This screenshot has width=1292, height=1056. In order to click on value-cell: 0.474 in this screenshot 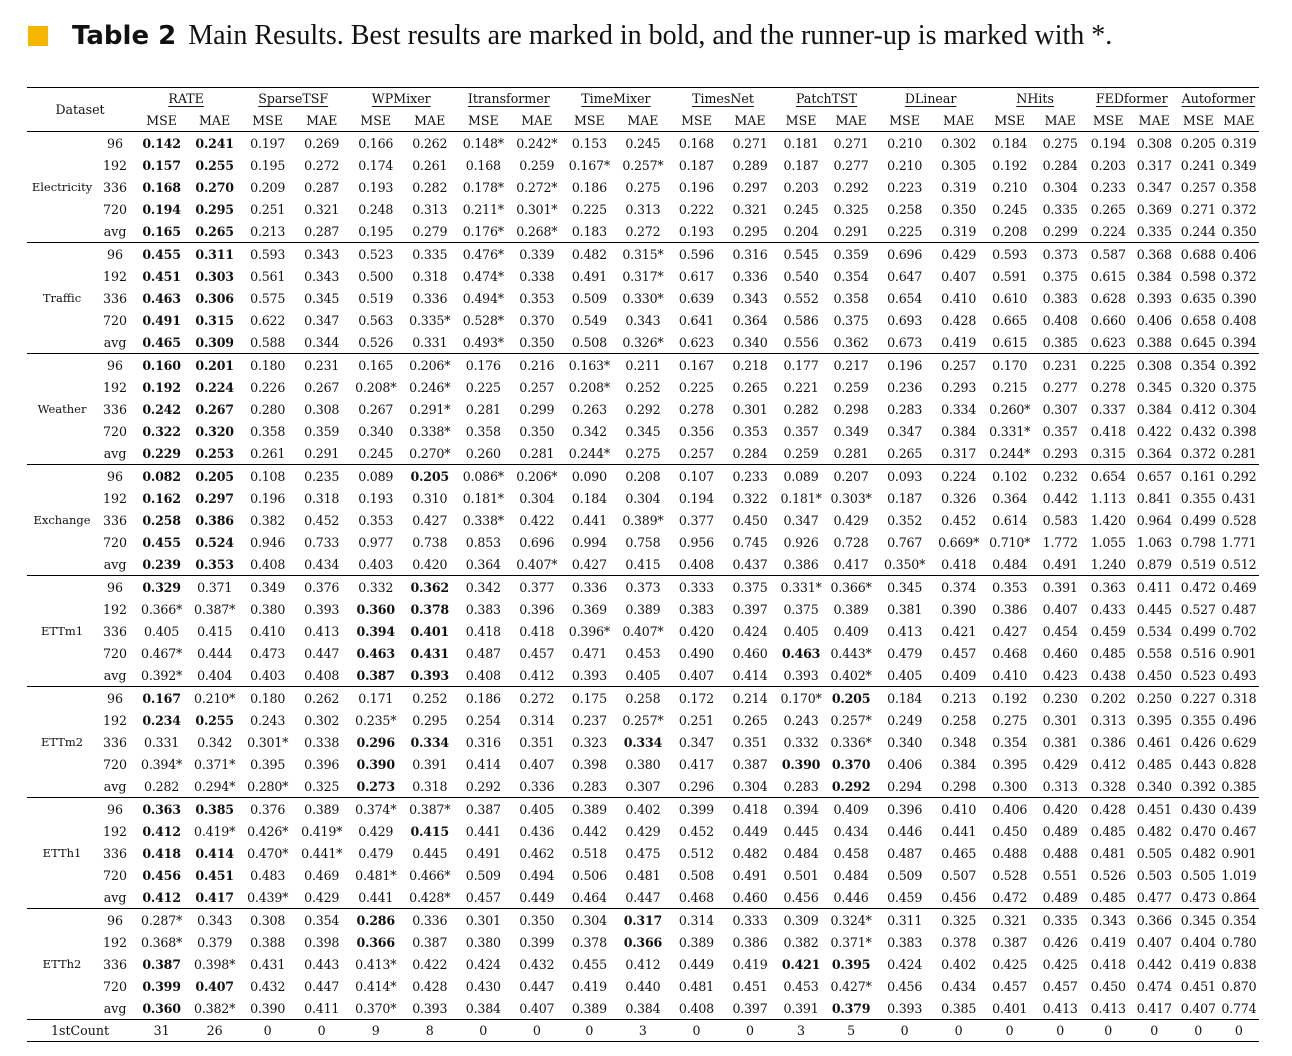, I will do `click(1154, 986)`.